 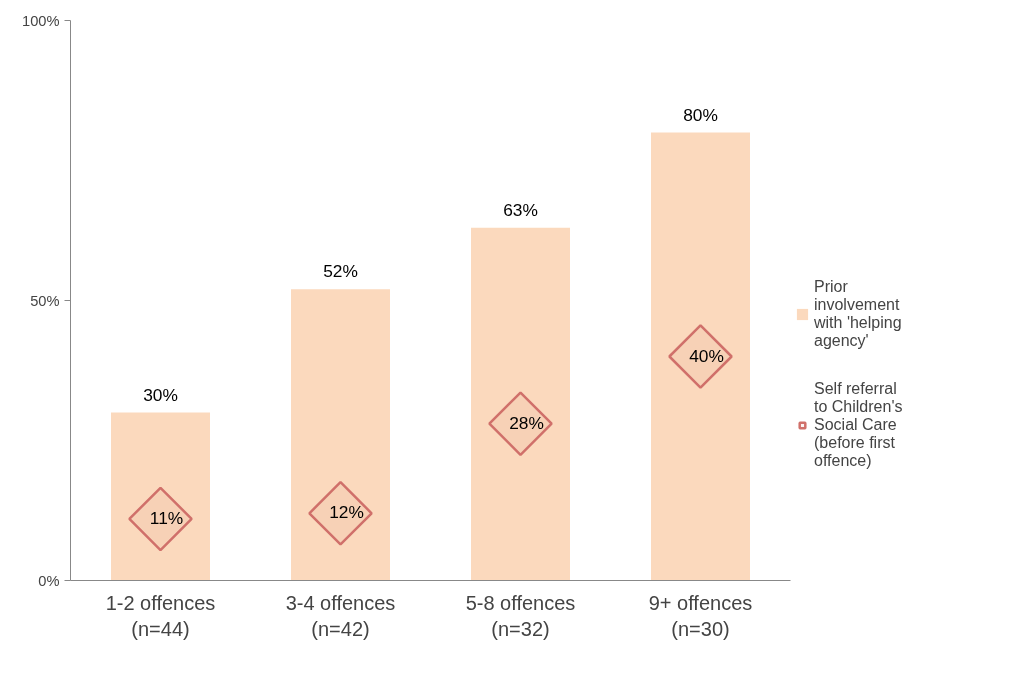 I want to click on y-tick-label: 50%, so click(x=45, y=300).